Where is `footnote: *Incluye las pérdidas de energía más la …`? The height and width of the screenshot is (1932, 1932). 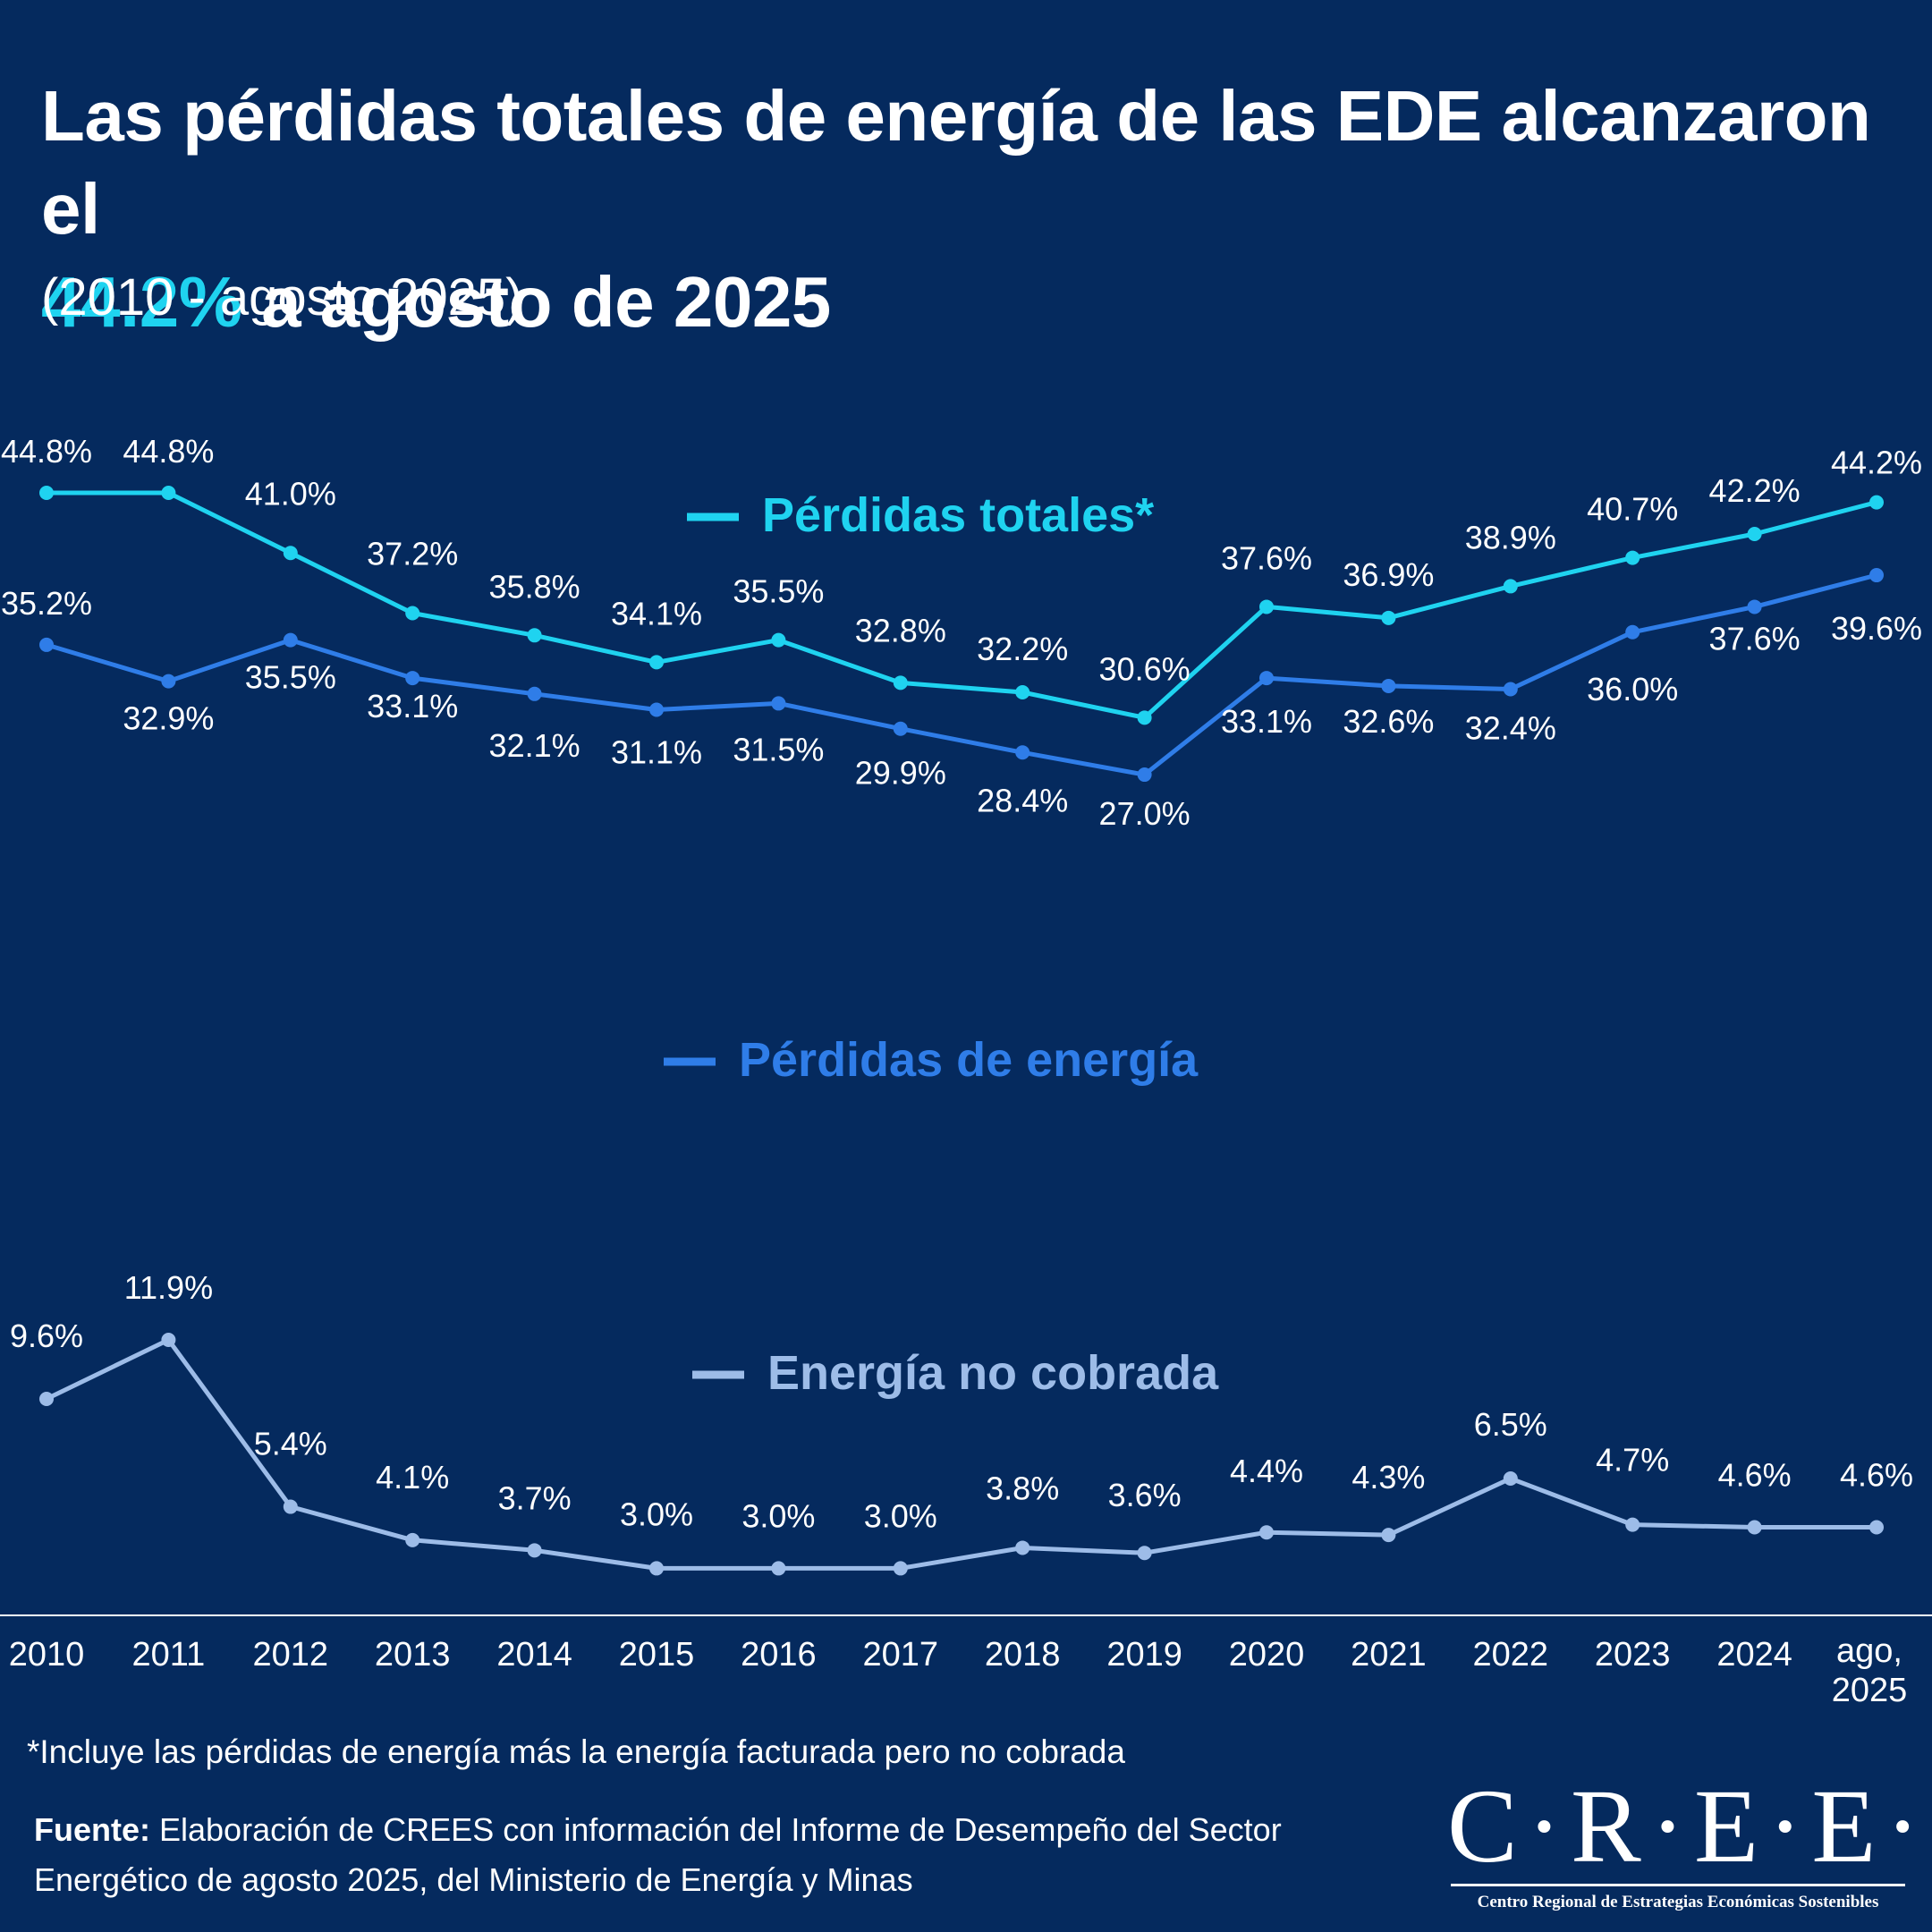
footnote: *Incluye las pérdidas de energía más la … is located at coordinates (576, 1751).